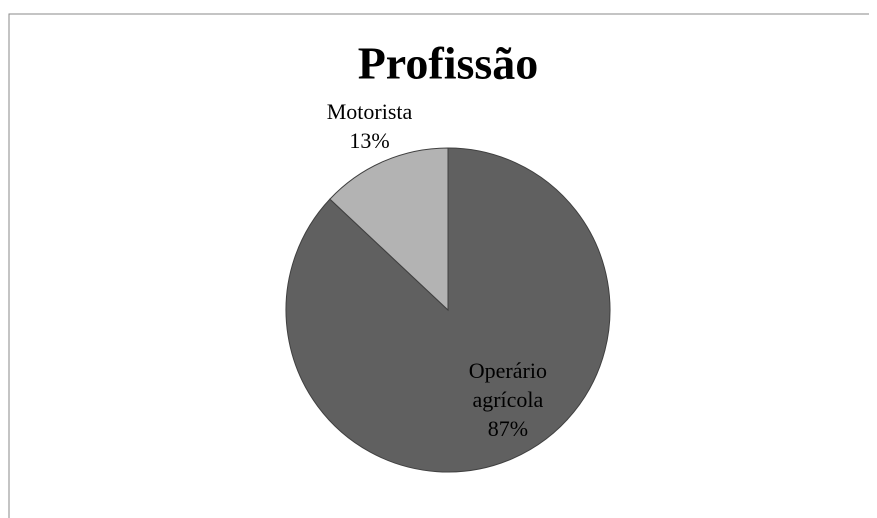  I want to click on slice-value-label: 13%, so click(369, 140).